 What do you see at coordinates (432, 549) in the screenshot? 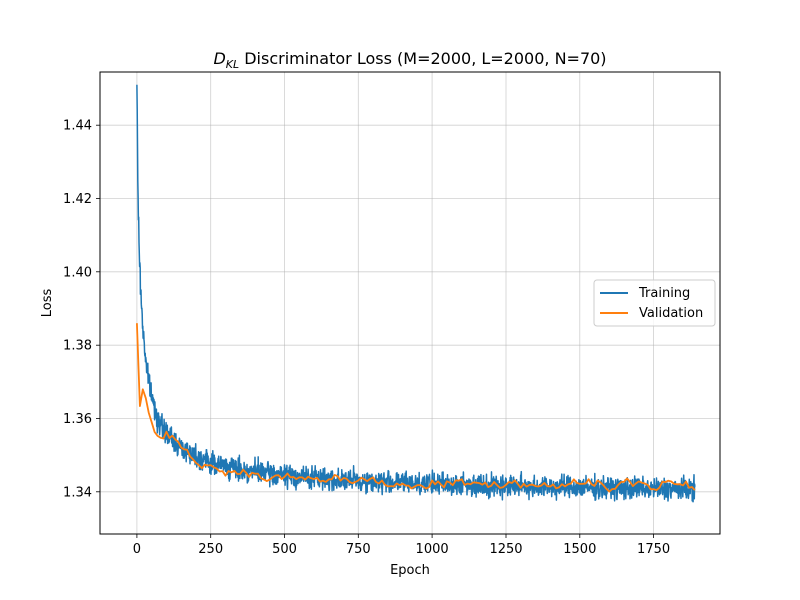
I see `x-tick-label: 1000` at bounding box center [432, 549].